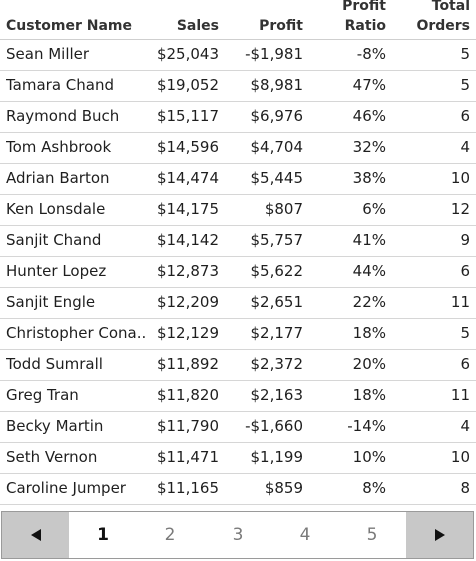 The image size is (476, 561). What do you see at coordinates (366, 426) in the screenshot?
I see `cell-profit-ratio: -14%` at bounding box center [366, 426].